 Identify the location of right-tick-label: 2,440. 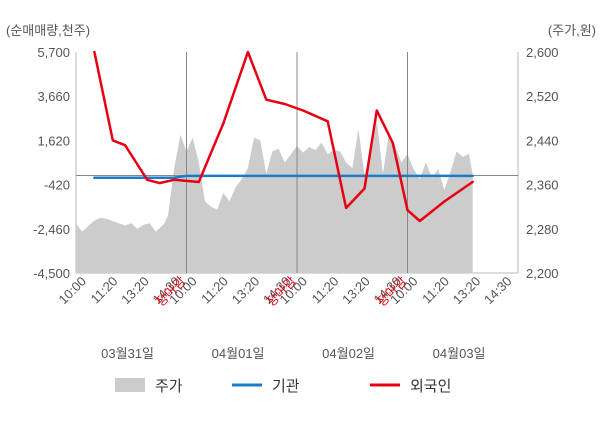
(542, 140).